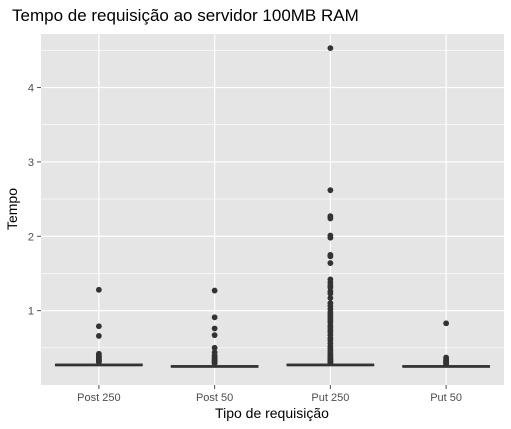  I want to click on x-tick-label: Post 50, so click(214, 398).